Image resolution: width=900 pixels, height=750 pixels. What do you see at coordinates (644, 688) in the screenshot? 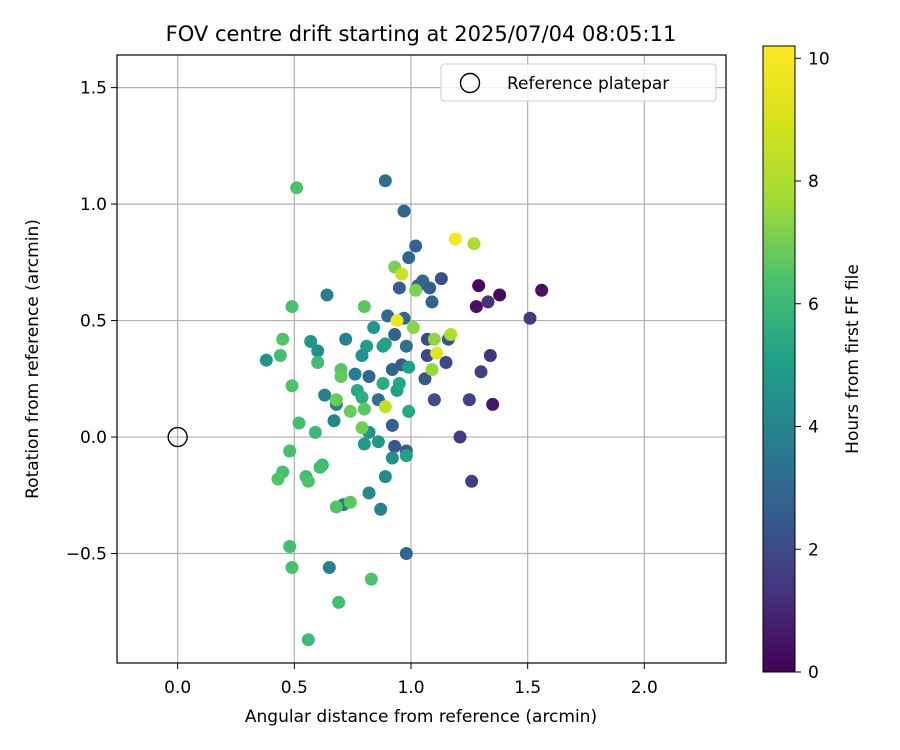
I see `x-tick-label: 2.0` at bounding box center [644, 688].